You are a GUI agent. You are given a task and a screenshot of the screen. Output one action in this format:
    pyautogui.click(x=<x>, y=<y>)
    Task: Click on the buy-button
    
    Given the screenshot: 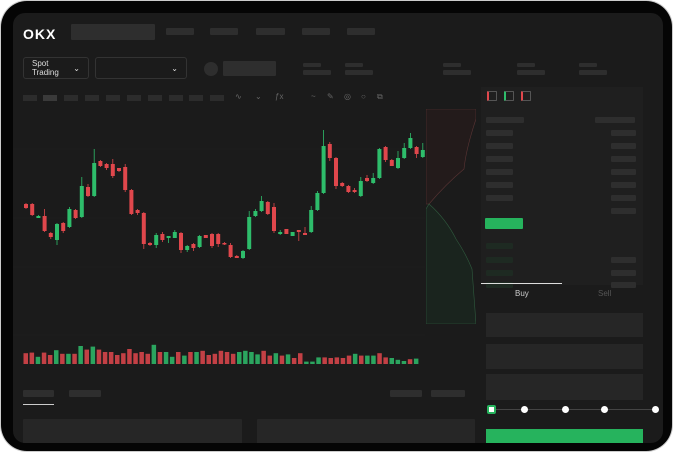 What is the action you would take?
    pyautogui.click(x=564, y=436)
    